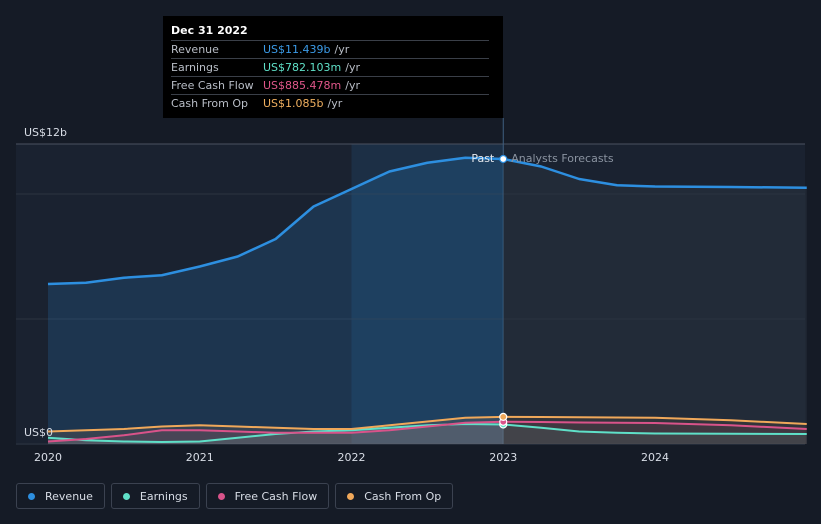  I want to click on revenue-marker, so click(503, 159).